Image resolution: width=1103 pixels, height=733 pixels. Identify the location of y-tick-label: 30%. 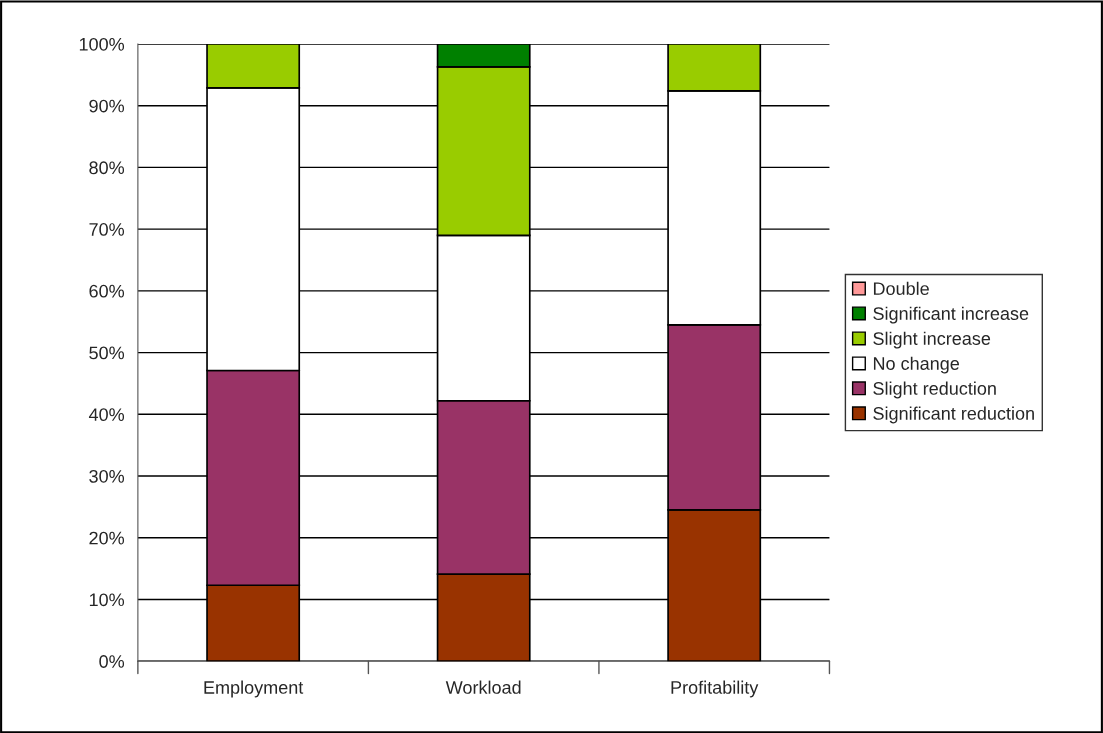
(107, 476).